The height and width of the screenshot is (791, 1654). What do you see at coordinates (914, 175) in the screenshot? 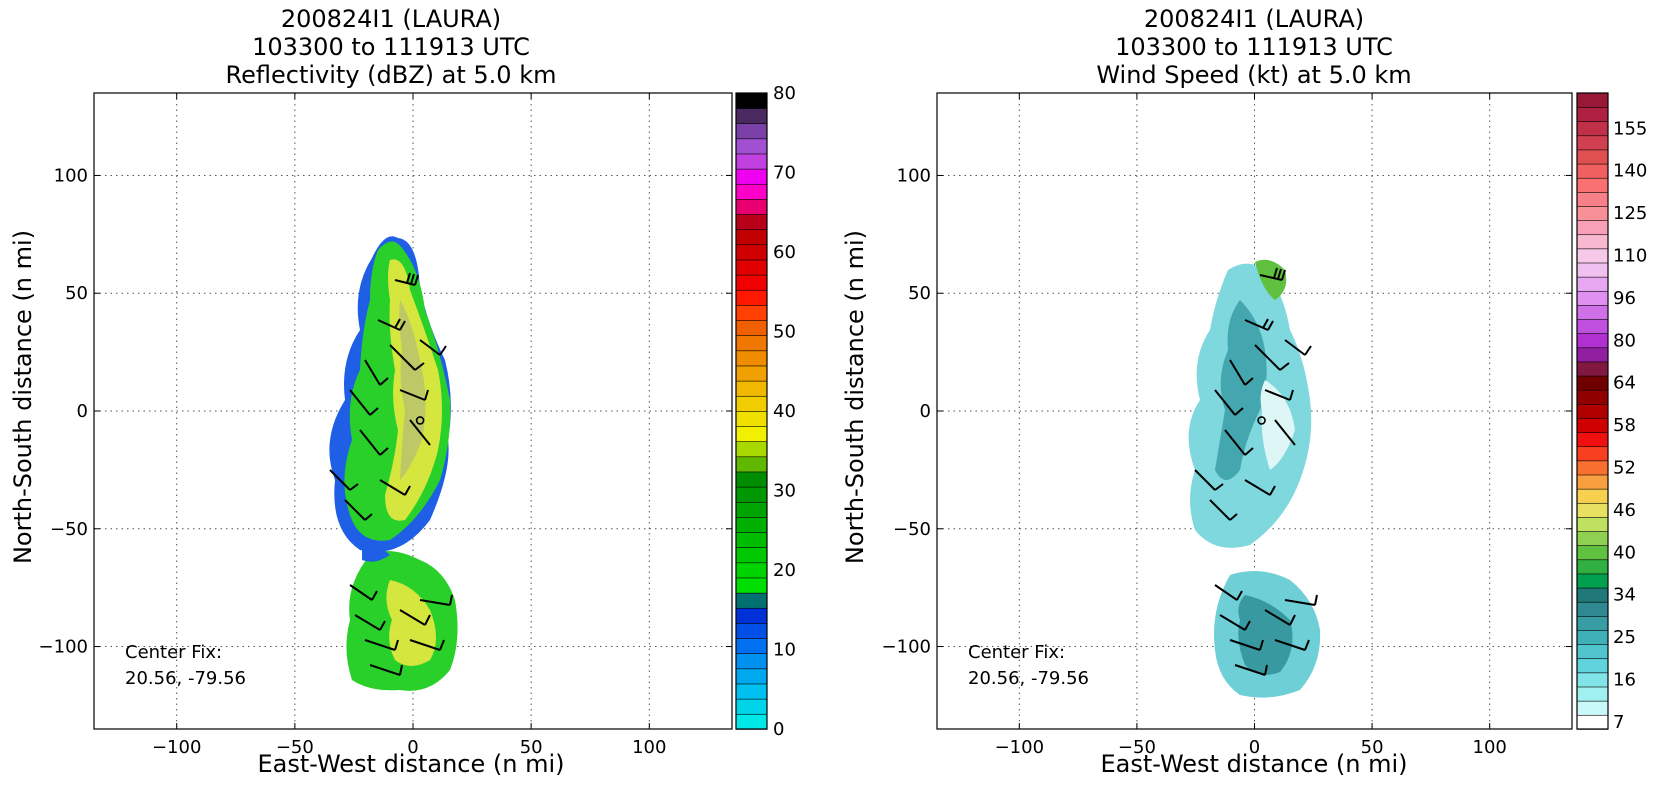
I see `wind-speed-y-tick-label: 100` at bounding box center [914, 175].